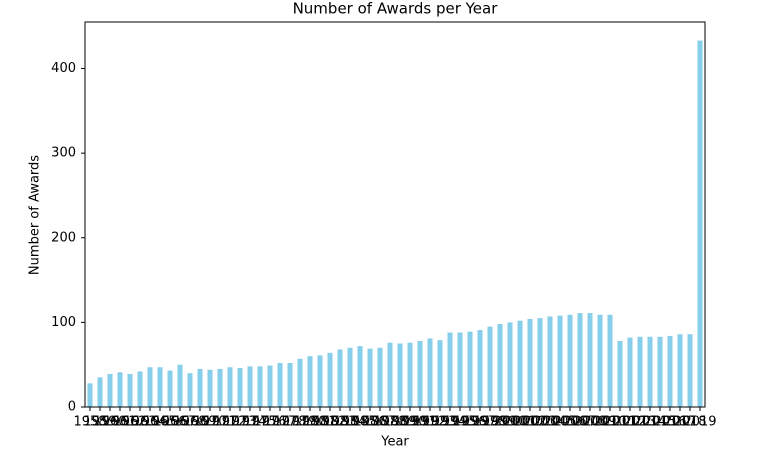  What do you see at coordinates (489, 422) in the screenshot?
I see `x-tick-label: 1998` at bounding box center [489, 422].